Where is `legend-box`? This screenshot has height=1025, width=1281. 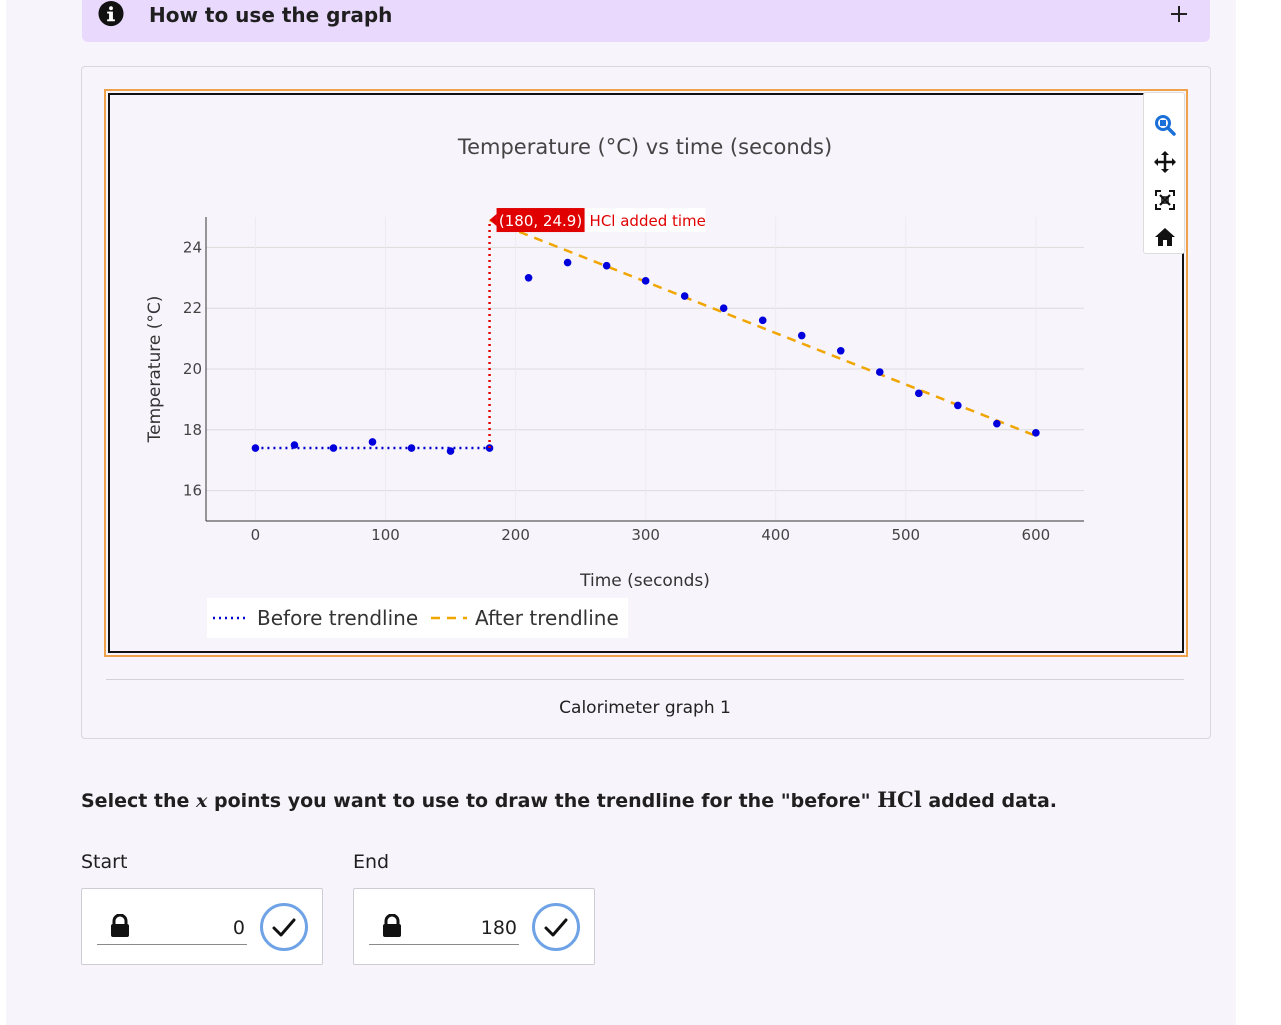
legend-box is located at coordinates (417, 618).